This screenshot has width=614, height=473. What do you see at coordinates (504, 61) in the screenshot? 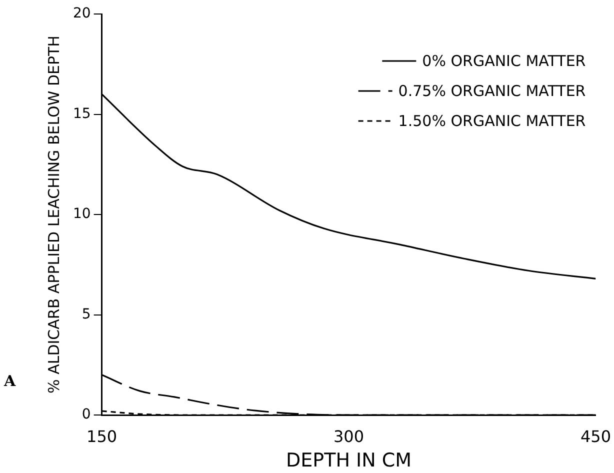
I see `legend-label: 0% ORGANIC MATTER` at bounding box center [504, 61].